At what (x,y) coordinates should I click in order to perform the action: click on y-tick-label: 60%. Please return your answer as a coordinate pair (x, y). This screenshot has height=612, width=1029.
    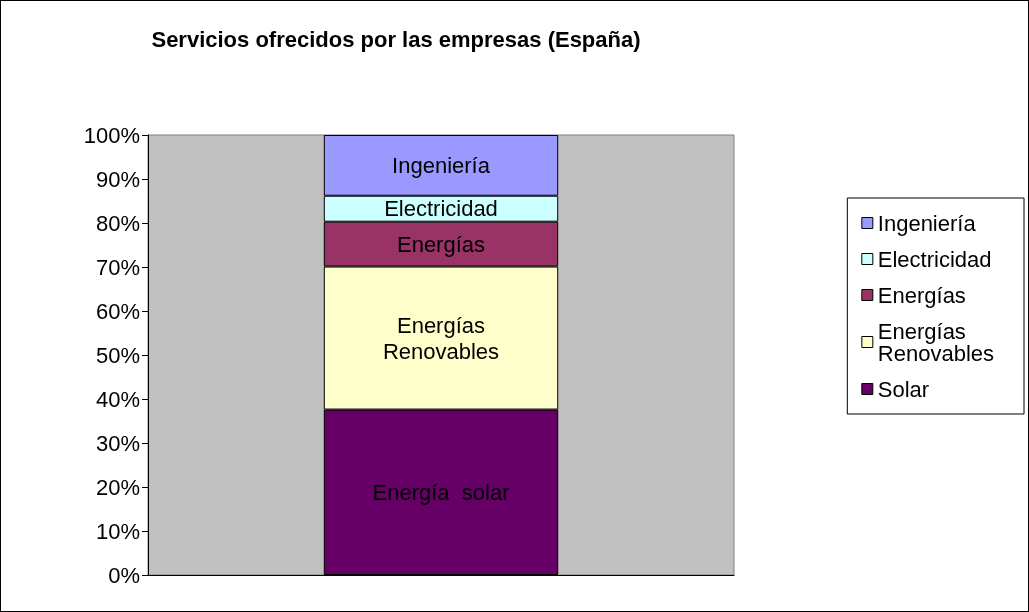
    Looking at the image, I should click on (117, 311).